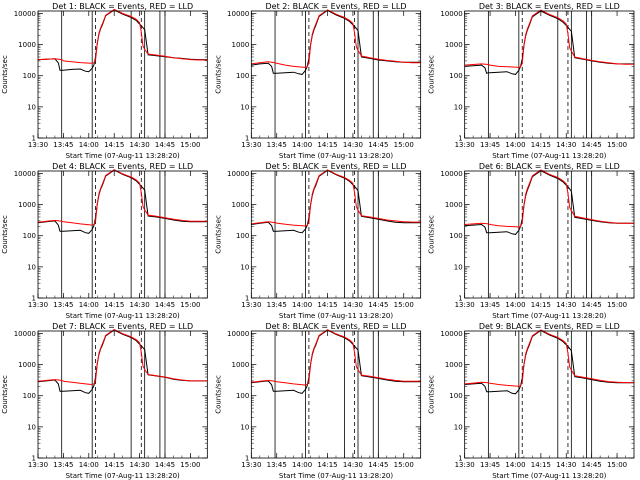 This screenshot has width=640, height=480. I want to click on panel-title: Det 5: BLACK = Events, RED = LLD, so click(336, 166).